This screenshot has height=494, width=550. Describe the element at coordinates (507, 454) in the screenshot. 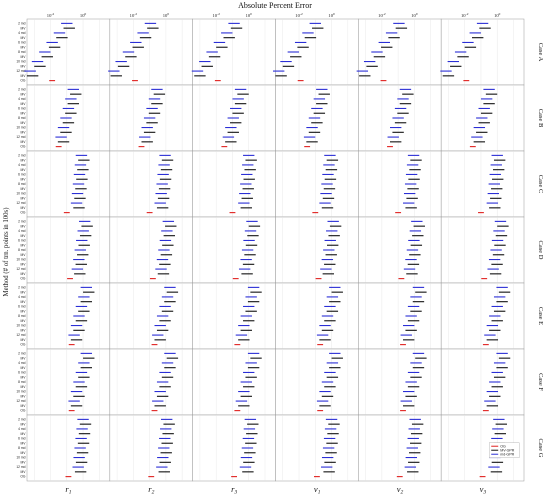

I see `legend-label: md-GPR` at that location.